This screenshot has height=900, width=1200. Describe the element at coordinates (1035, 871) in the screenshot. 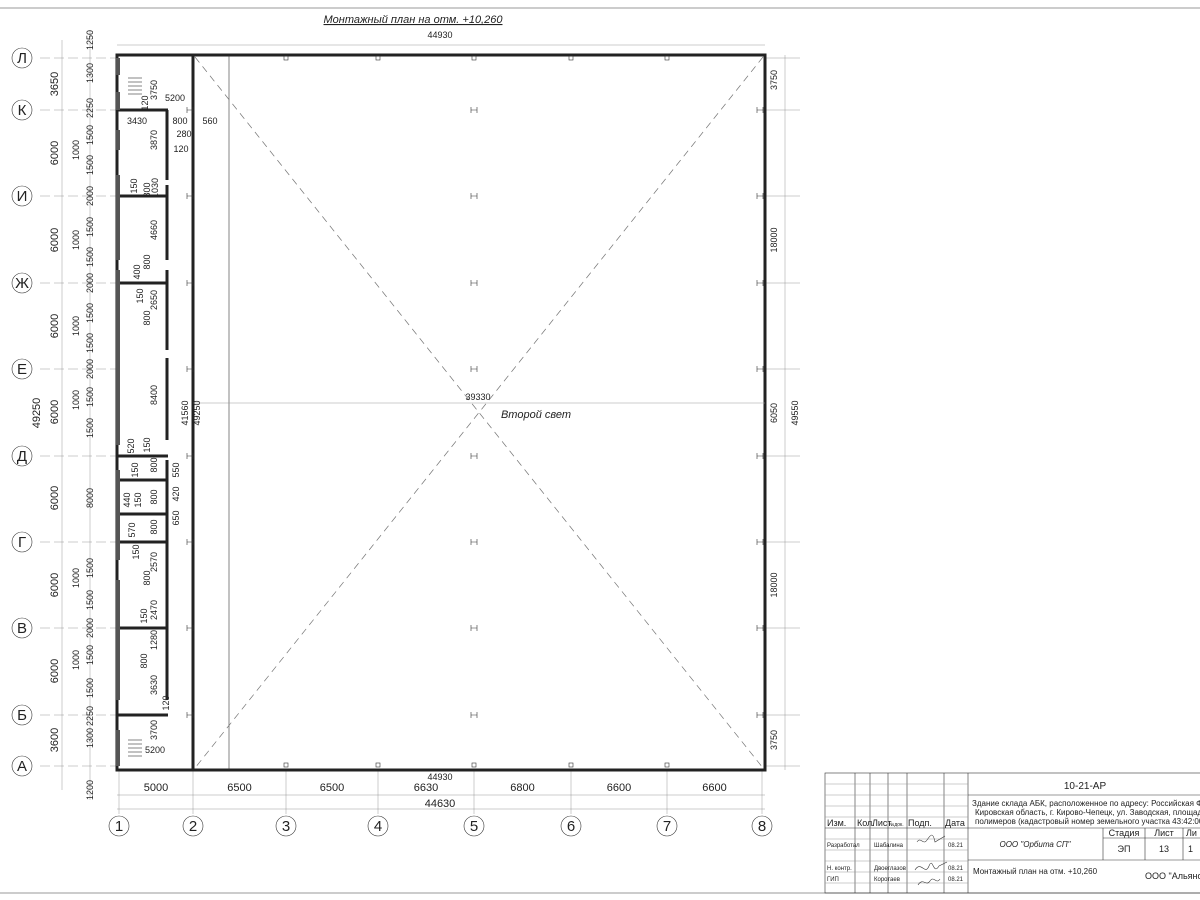

I see `sheet-title: Монтажный план на отм. +10,260` at that location.